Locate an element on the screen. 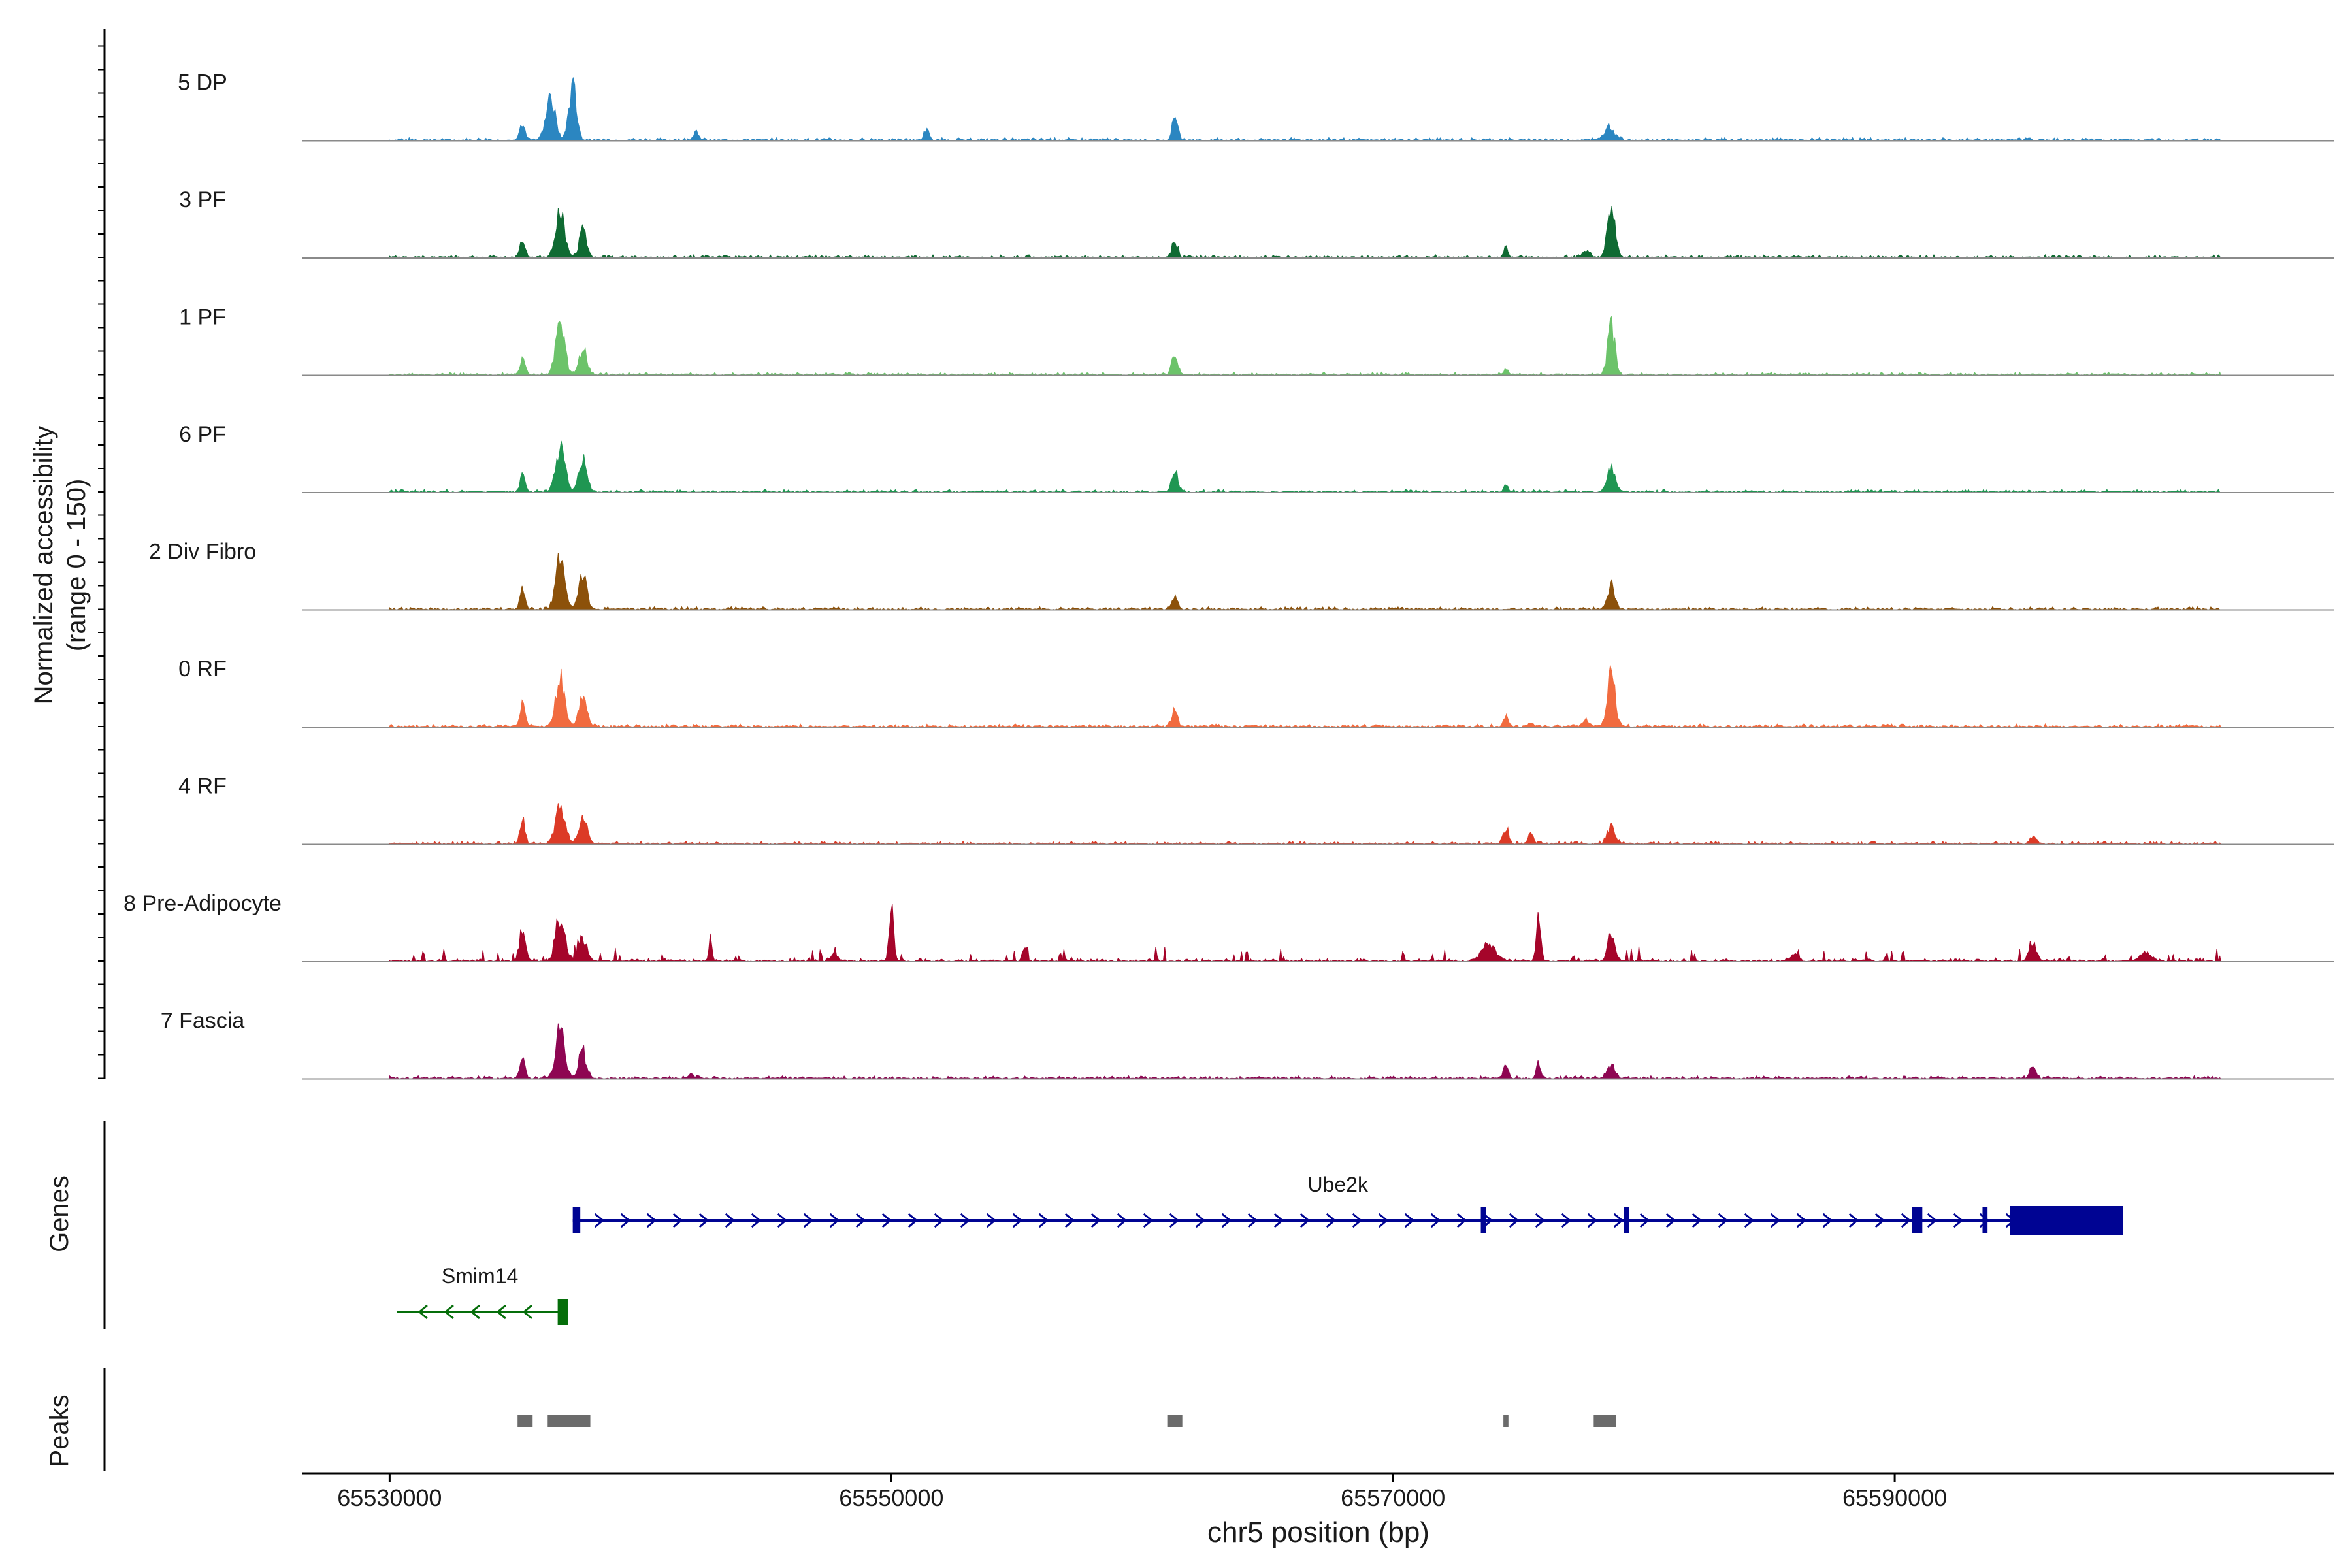 This screenshot has width=2352, height=1568. coverage-track: 0 RF is located at coordinates (1256, 692).